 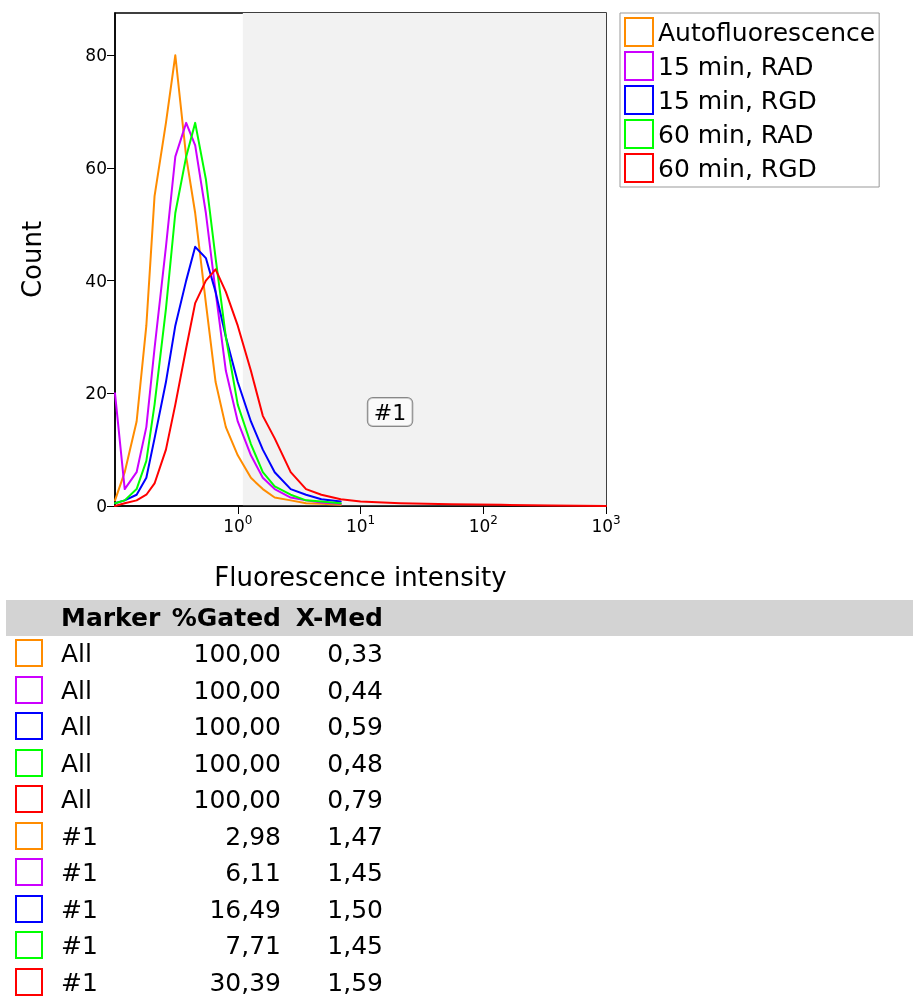 I want to click on text: 0,44, so click(x=355, y=690).